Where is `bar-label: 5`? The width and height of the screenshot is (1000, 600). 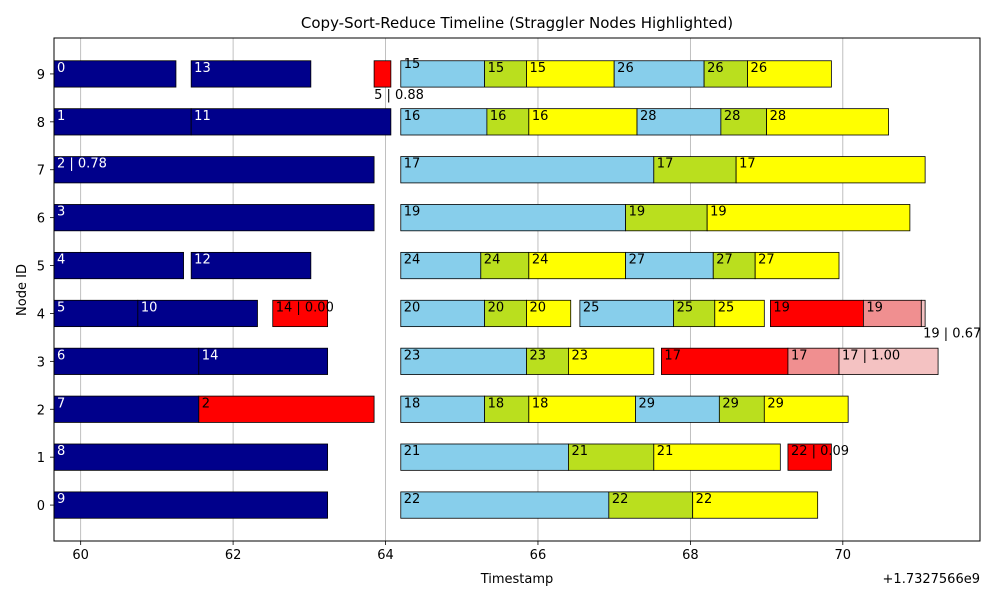
bar-label: 5 is located at coordinates (61, 307).